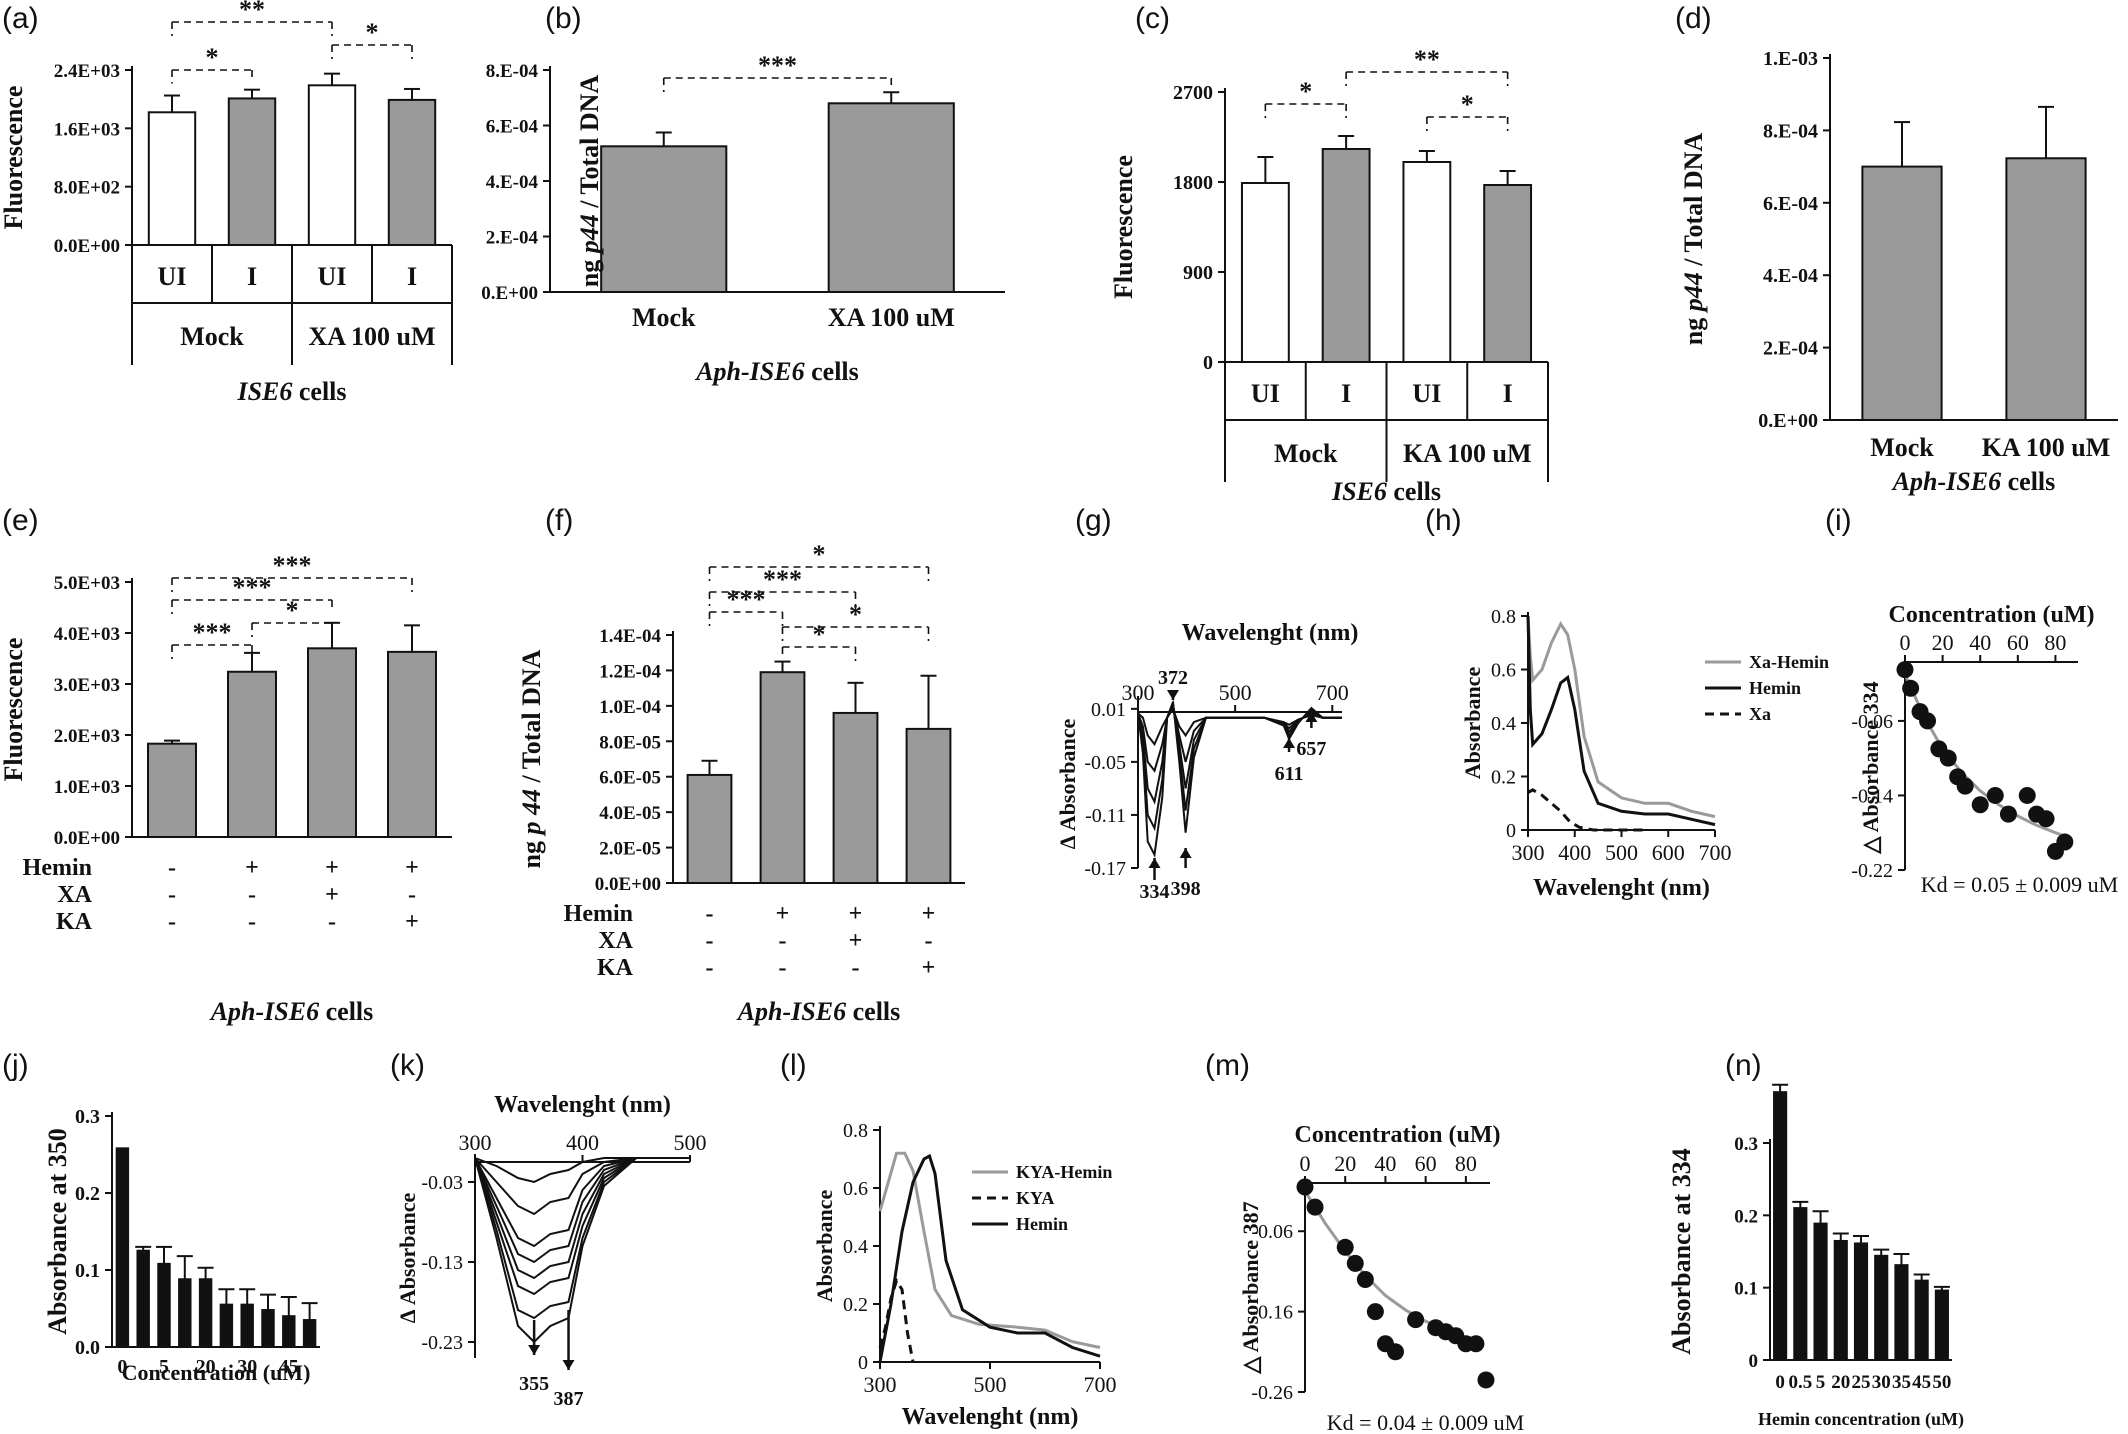 The image size is (2128, 1434). I want to click on panel-label-m: (m), so click(1227, 1065).